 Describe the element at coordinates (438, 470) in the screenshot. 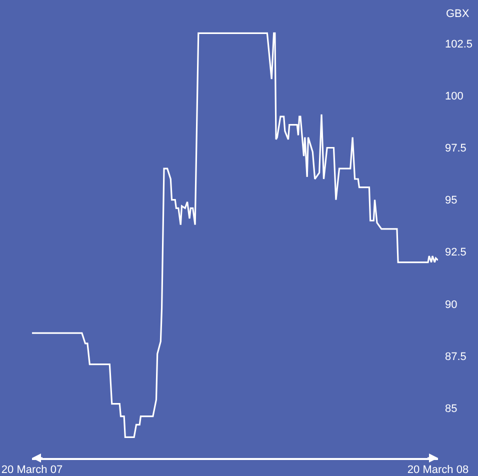

I see `x-tick-label: 20 March 08` at that location.